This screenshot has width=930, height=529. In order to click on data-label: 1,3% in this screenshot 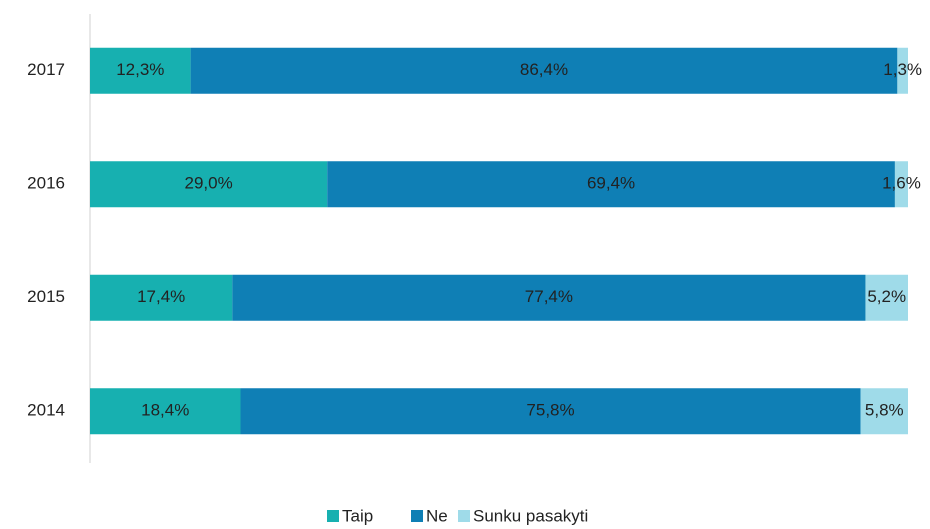, I will do `click(902, 69)`.